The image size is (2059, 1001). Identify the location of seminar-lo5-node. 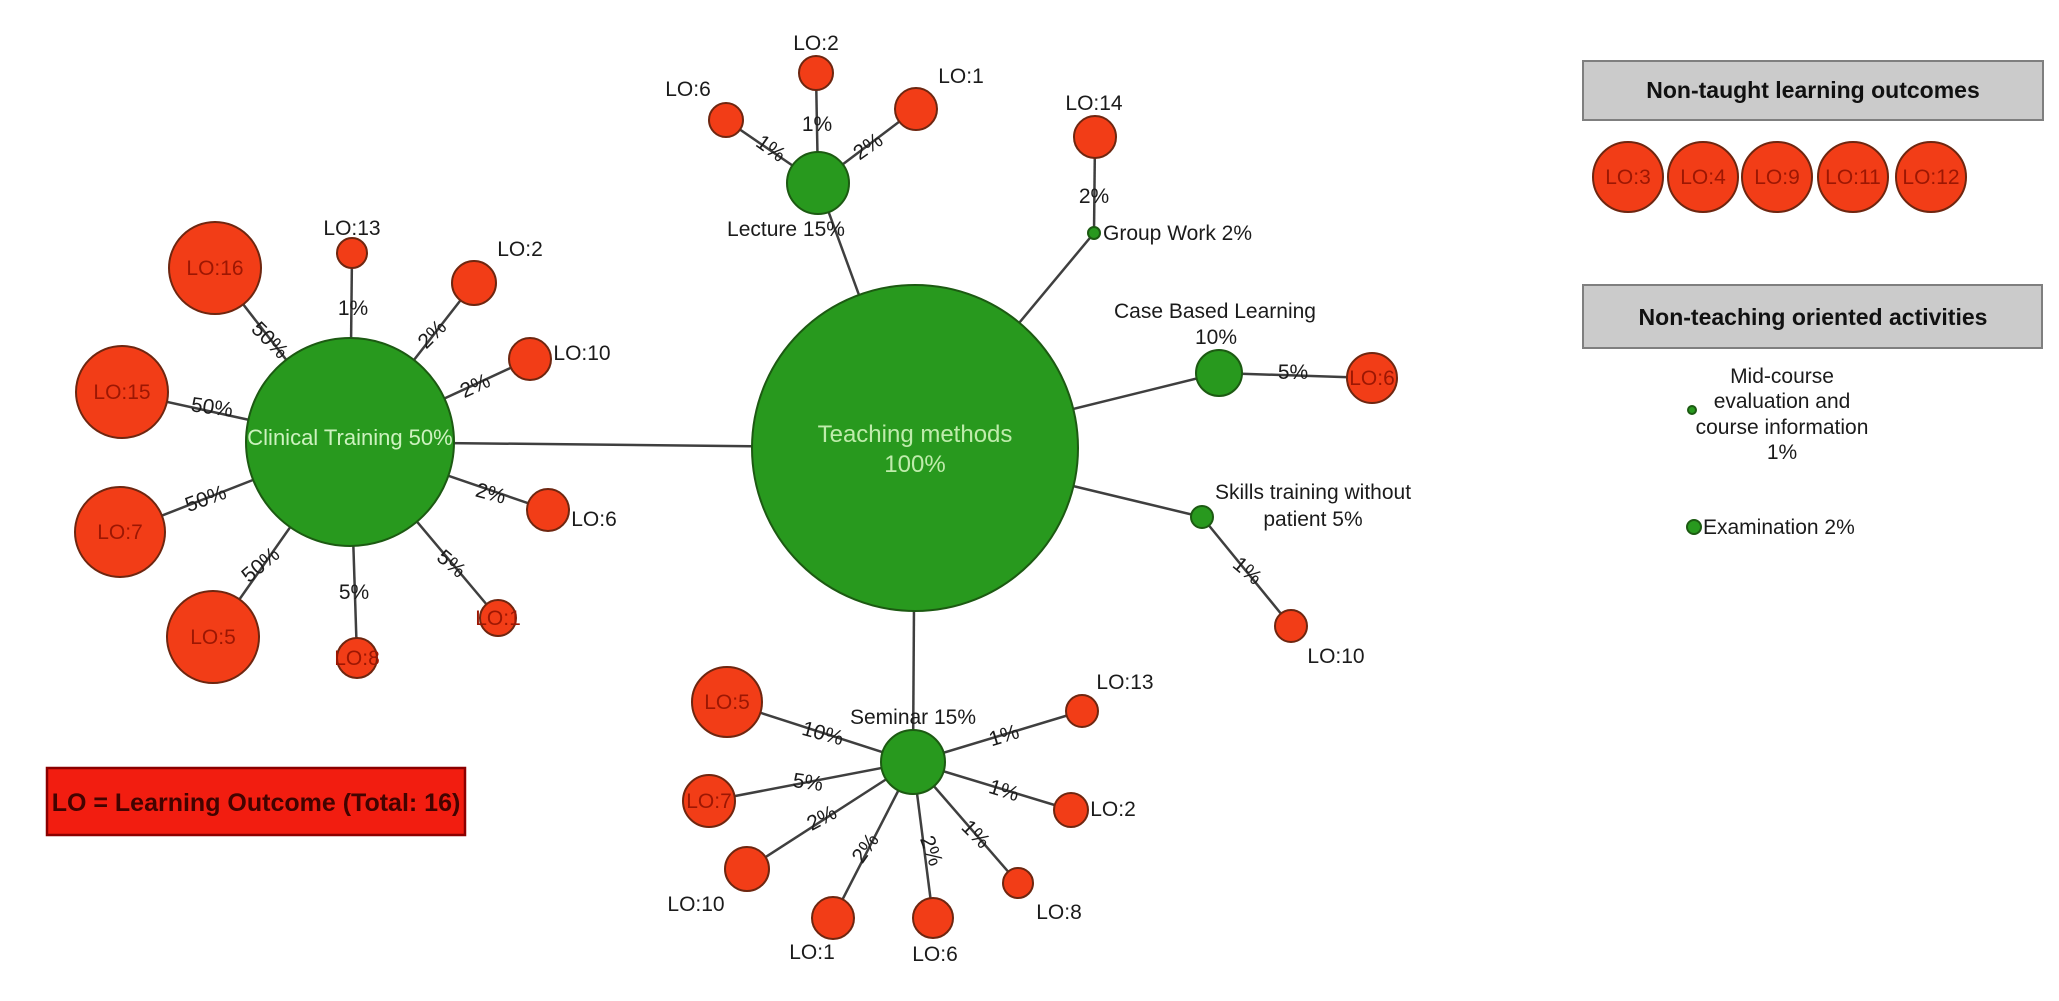
(727, 702).